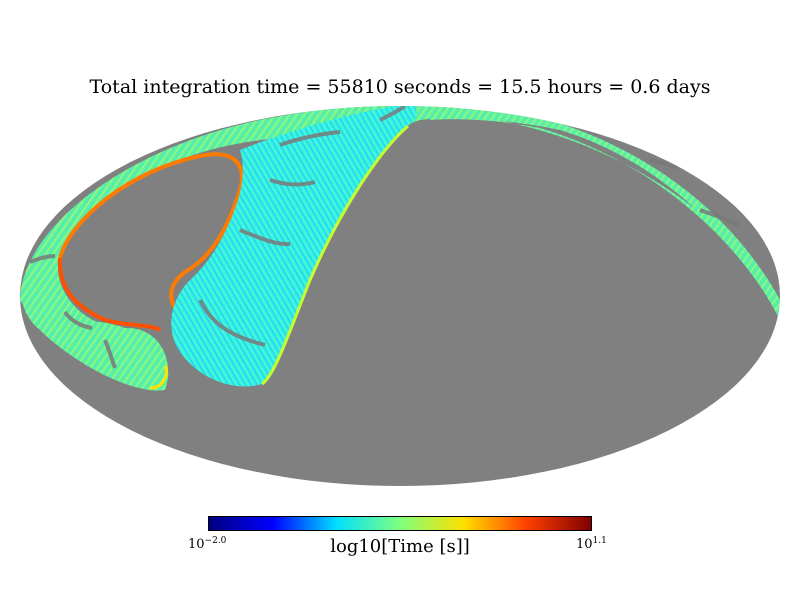 This screenshot has width=800, height=600. Describe the element at coordinates (151, 233) in the screenshot. I see `hot-rim-left` at that location.